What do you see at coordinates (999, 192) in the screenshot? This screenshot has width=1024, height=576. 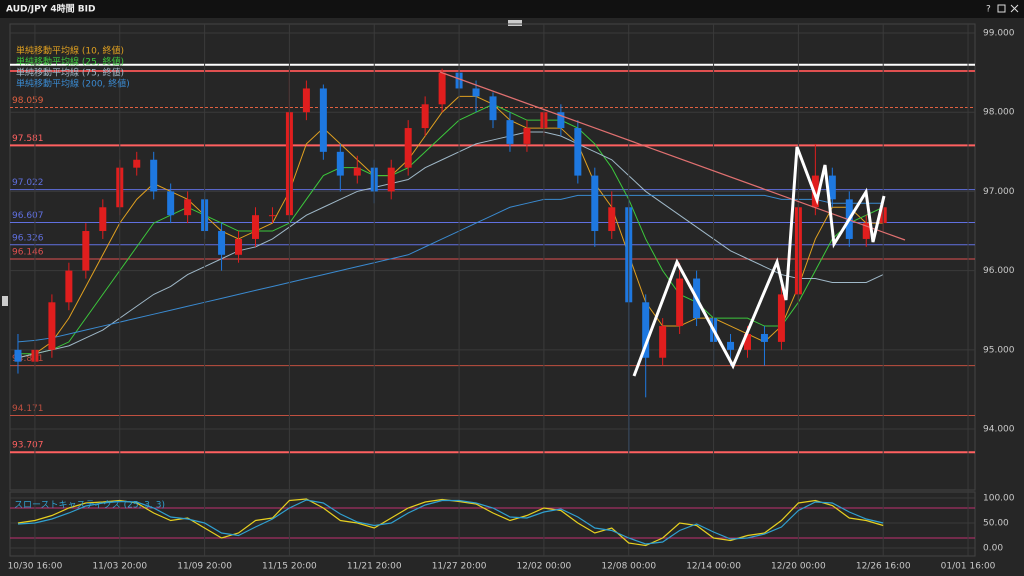 I see `y-tick-label: 97.000` at bounding box center [999, 192].